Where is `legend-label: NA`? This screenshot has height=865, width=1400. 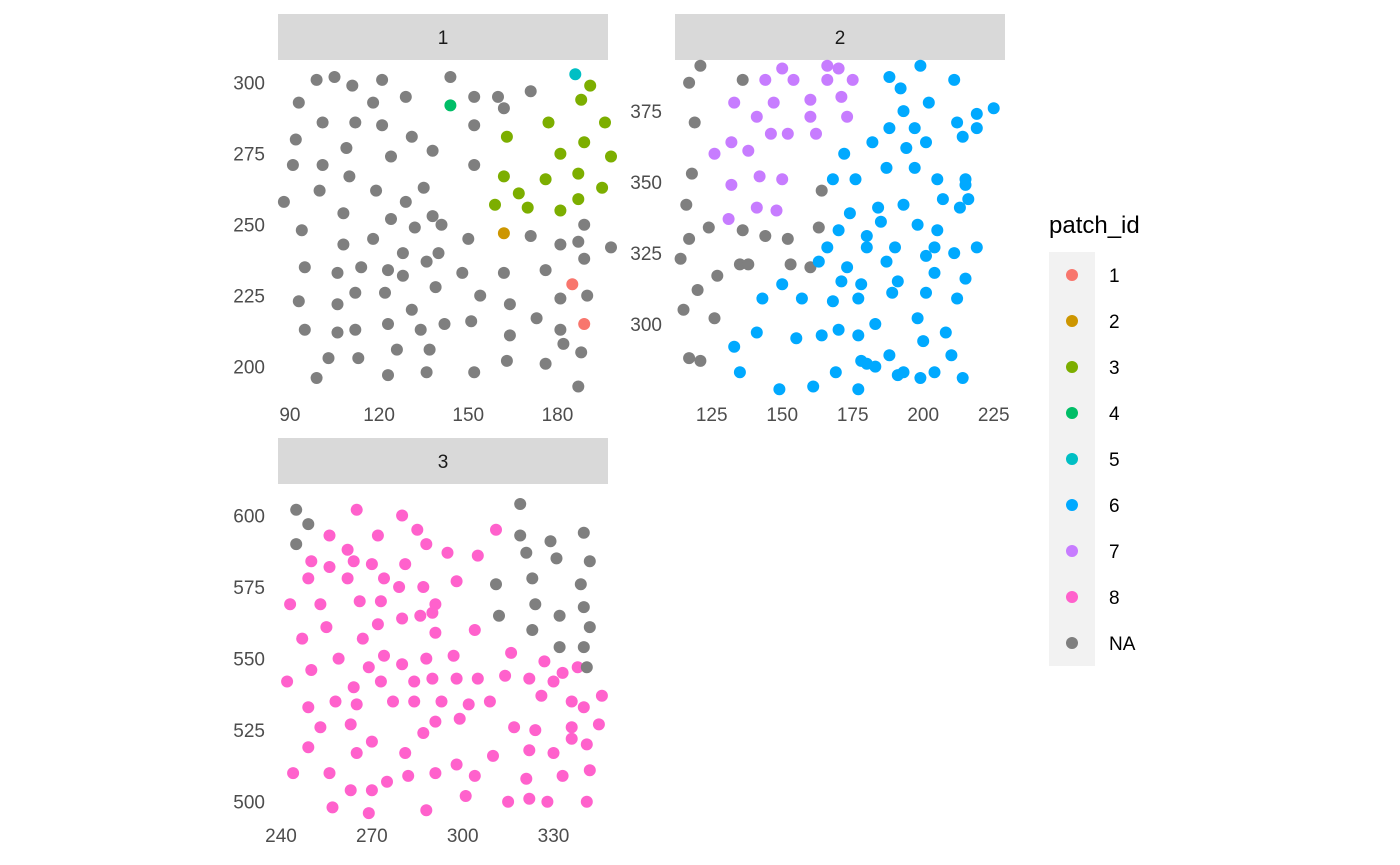 legend-label: NA is located at coordinates (1122, 644).